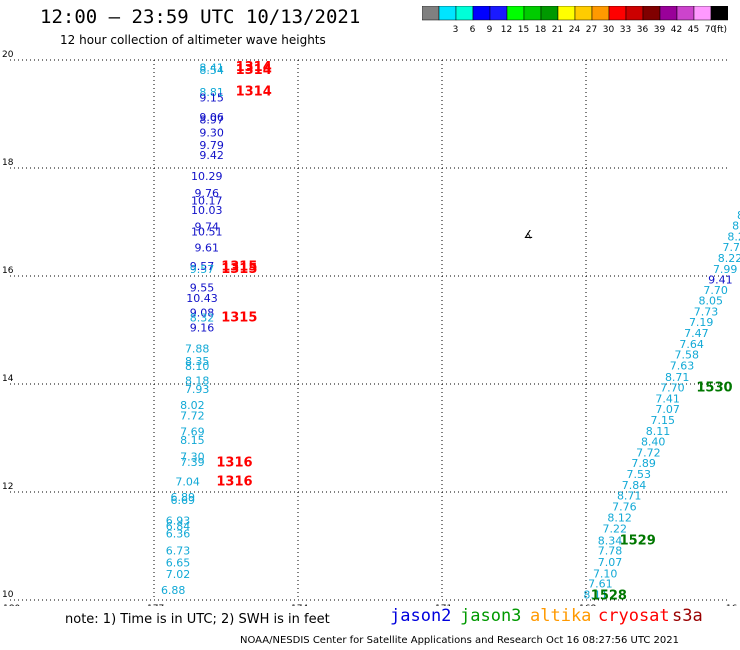 The height and width of the screenshot is (650, 740). What do you see at coordinates (643, 30) in the screenshot?
I see `legend-tick-label: 36` at bounding box center [643, 30].